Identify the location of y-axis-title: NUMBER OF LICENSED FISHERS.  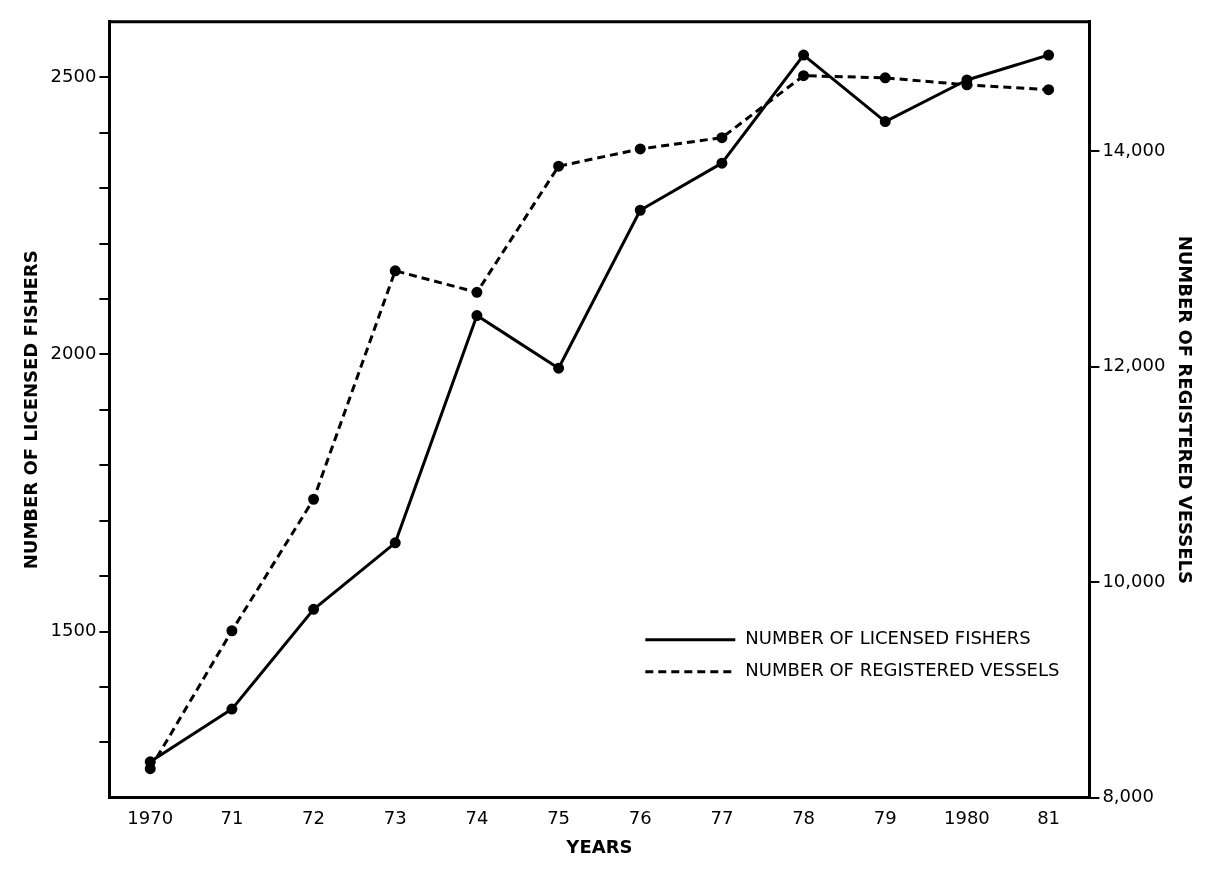
(31, 410).